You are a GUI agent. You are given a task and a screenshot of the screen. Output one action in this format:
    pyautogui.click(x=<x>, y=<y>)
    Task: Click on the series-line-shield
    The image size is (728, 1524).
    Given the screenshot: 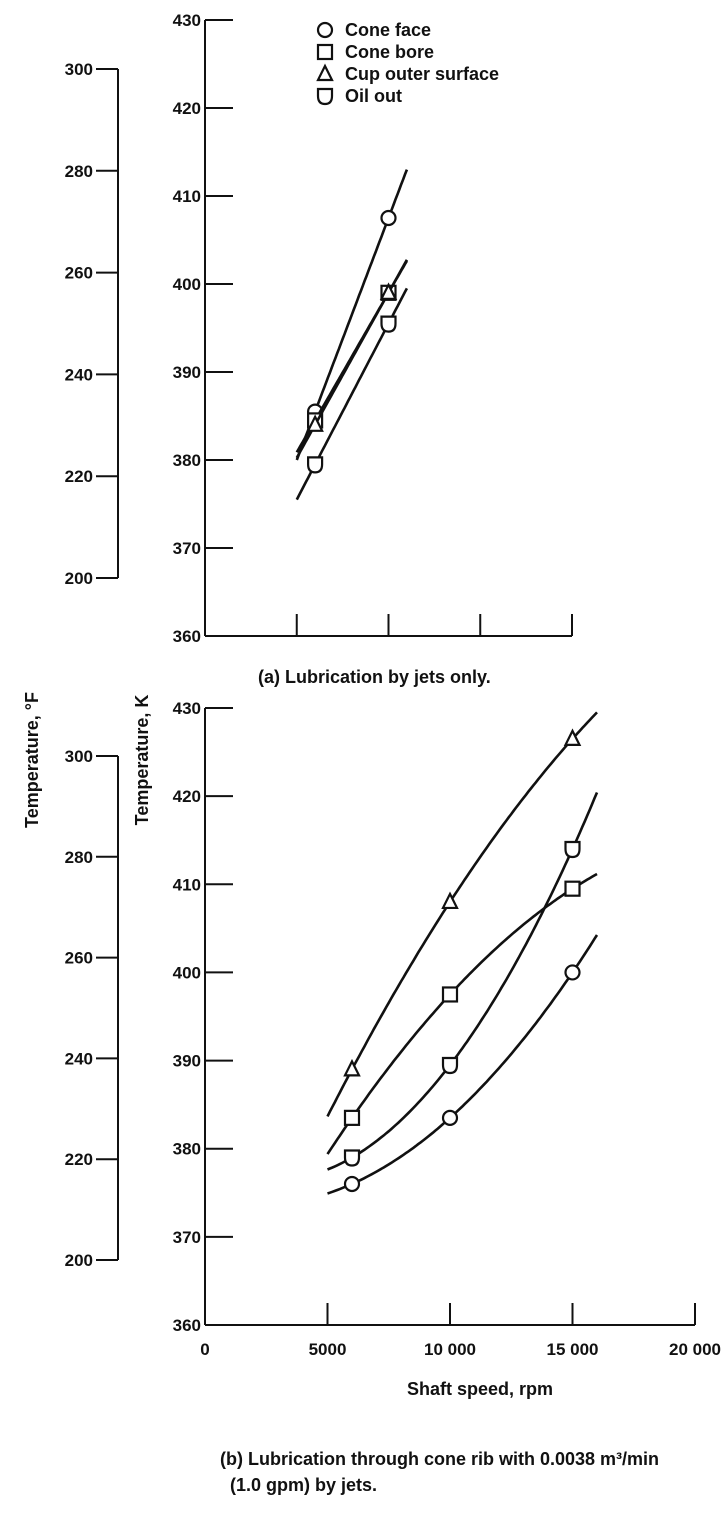 What is the action you would take?
    pyautogui.click(x=463, y=981)
    